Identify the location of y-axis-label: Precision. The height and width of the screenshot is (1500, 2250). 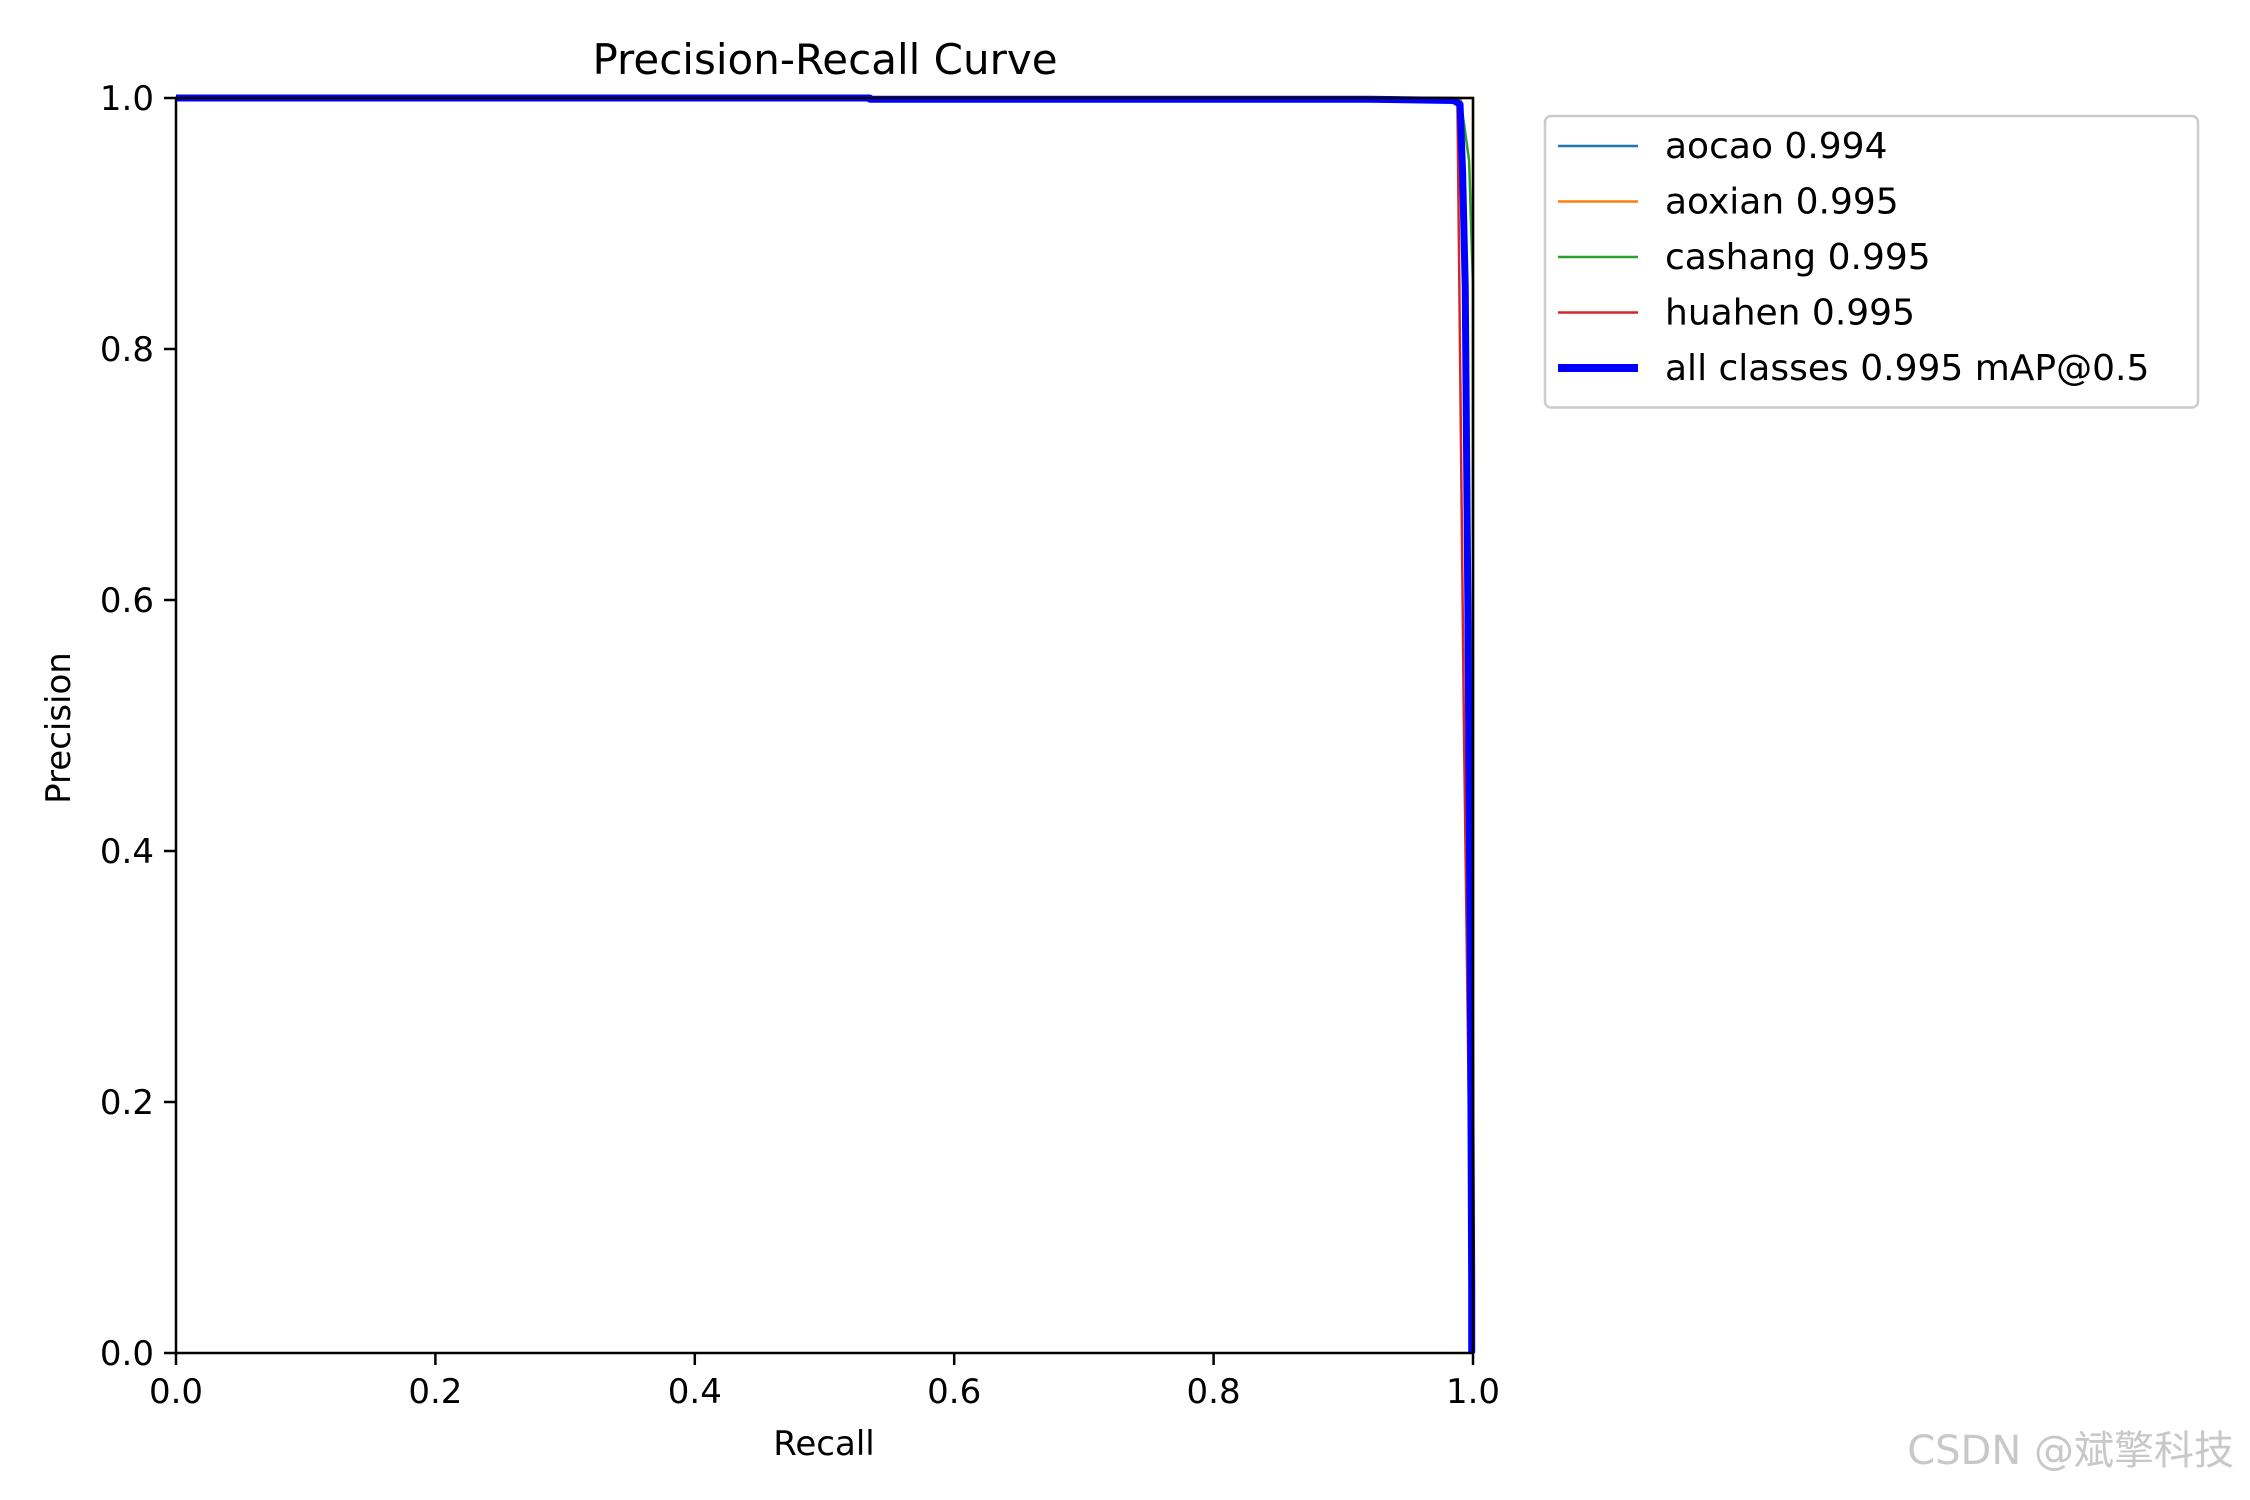
(59, 728).